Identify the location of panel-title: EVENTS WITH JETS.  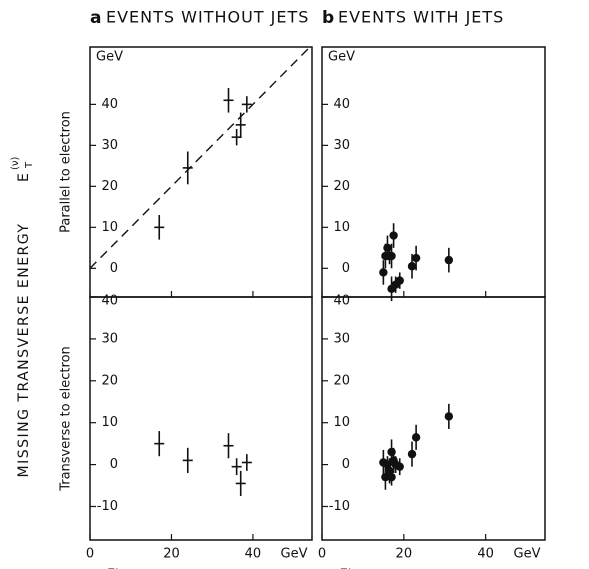
(421, 17).